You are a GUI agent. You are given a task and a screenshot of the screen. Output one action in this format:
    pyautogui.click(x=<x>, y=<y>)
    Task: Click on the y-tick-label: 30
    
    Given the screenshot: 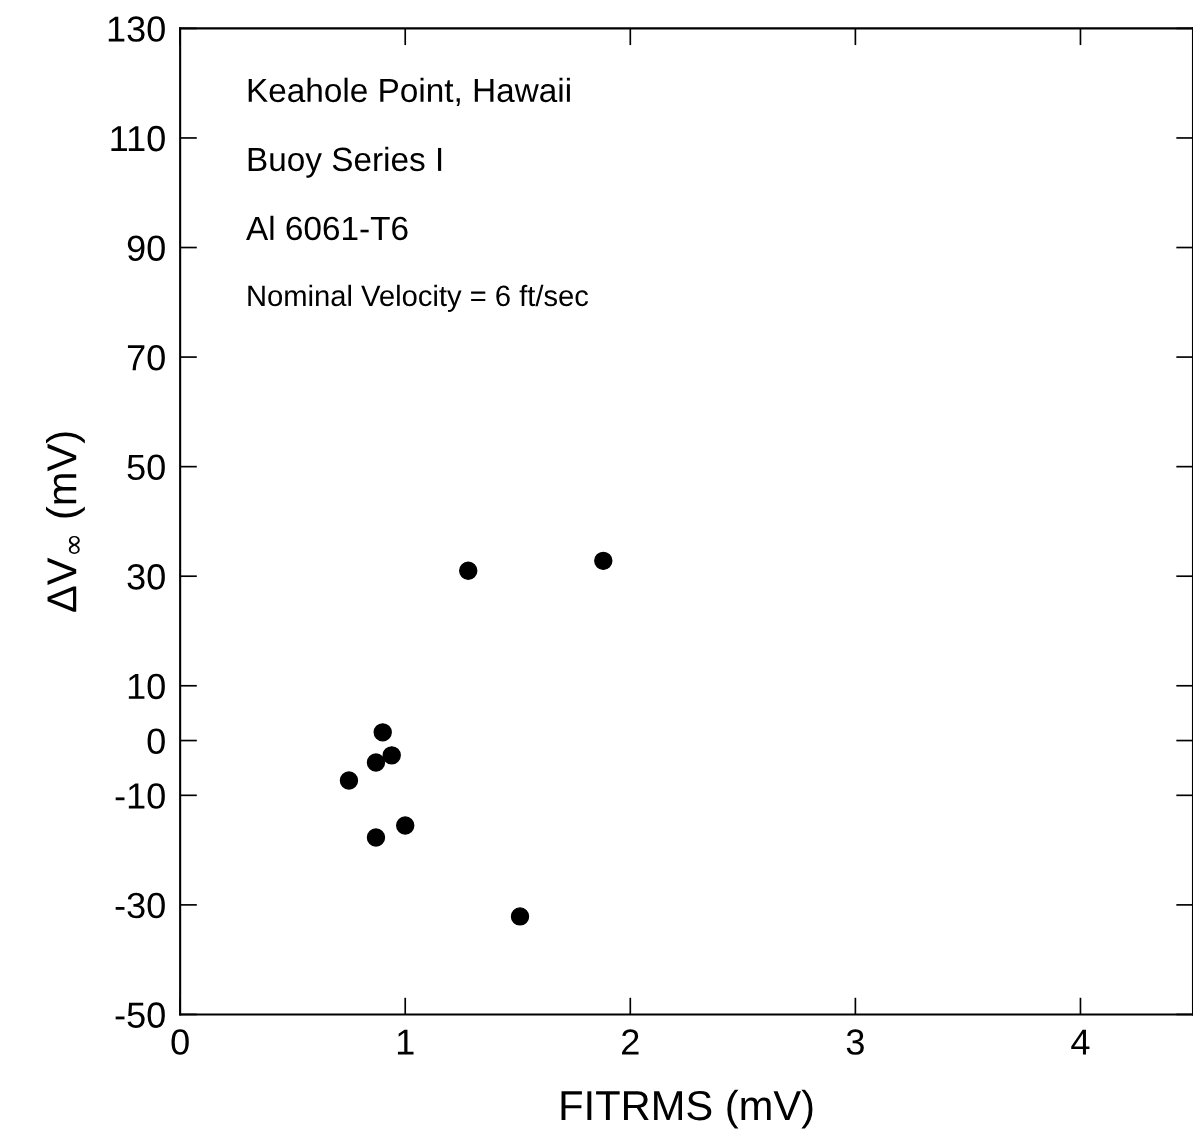 What is the action you would take?
    pyautogui.click(x=146, y=577)
    